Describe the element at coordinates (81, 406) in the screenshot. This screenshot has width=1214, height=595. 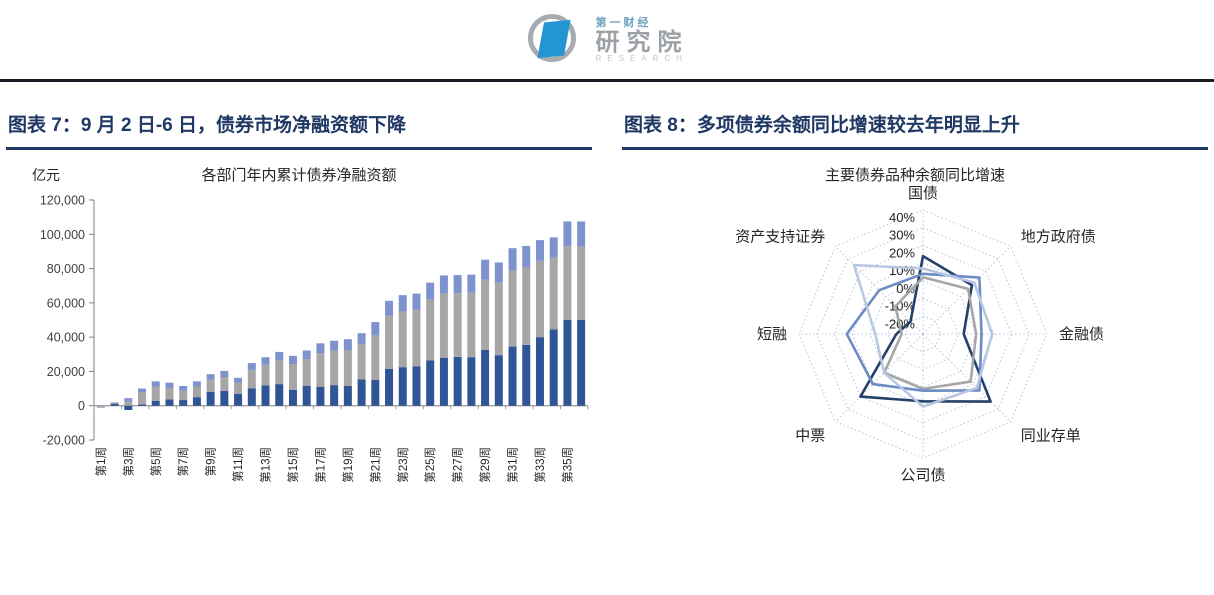
I see `y-axis-tick-label: 0` at that location.